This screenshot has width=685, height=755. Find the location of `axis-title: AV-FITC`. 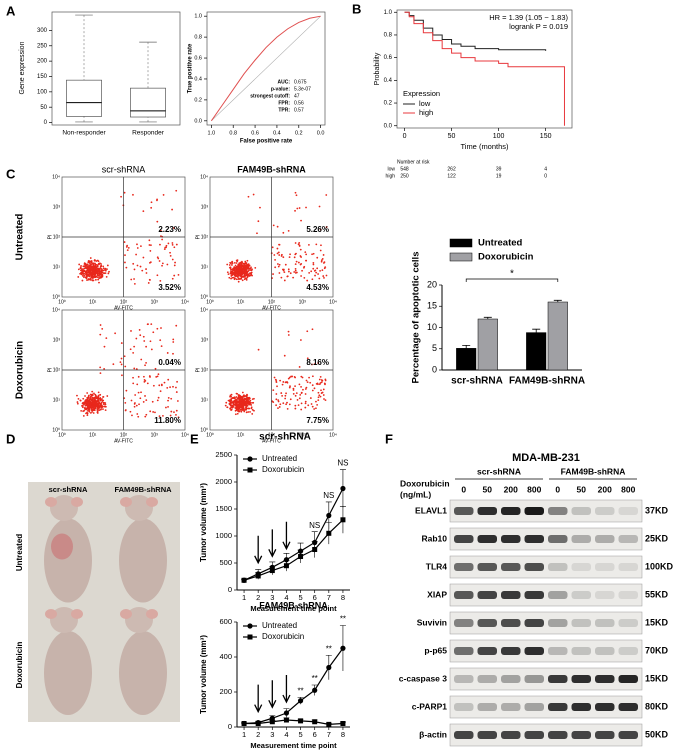

axis-title: AV-FITC is located at coordinates (123, 308).